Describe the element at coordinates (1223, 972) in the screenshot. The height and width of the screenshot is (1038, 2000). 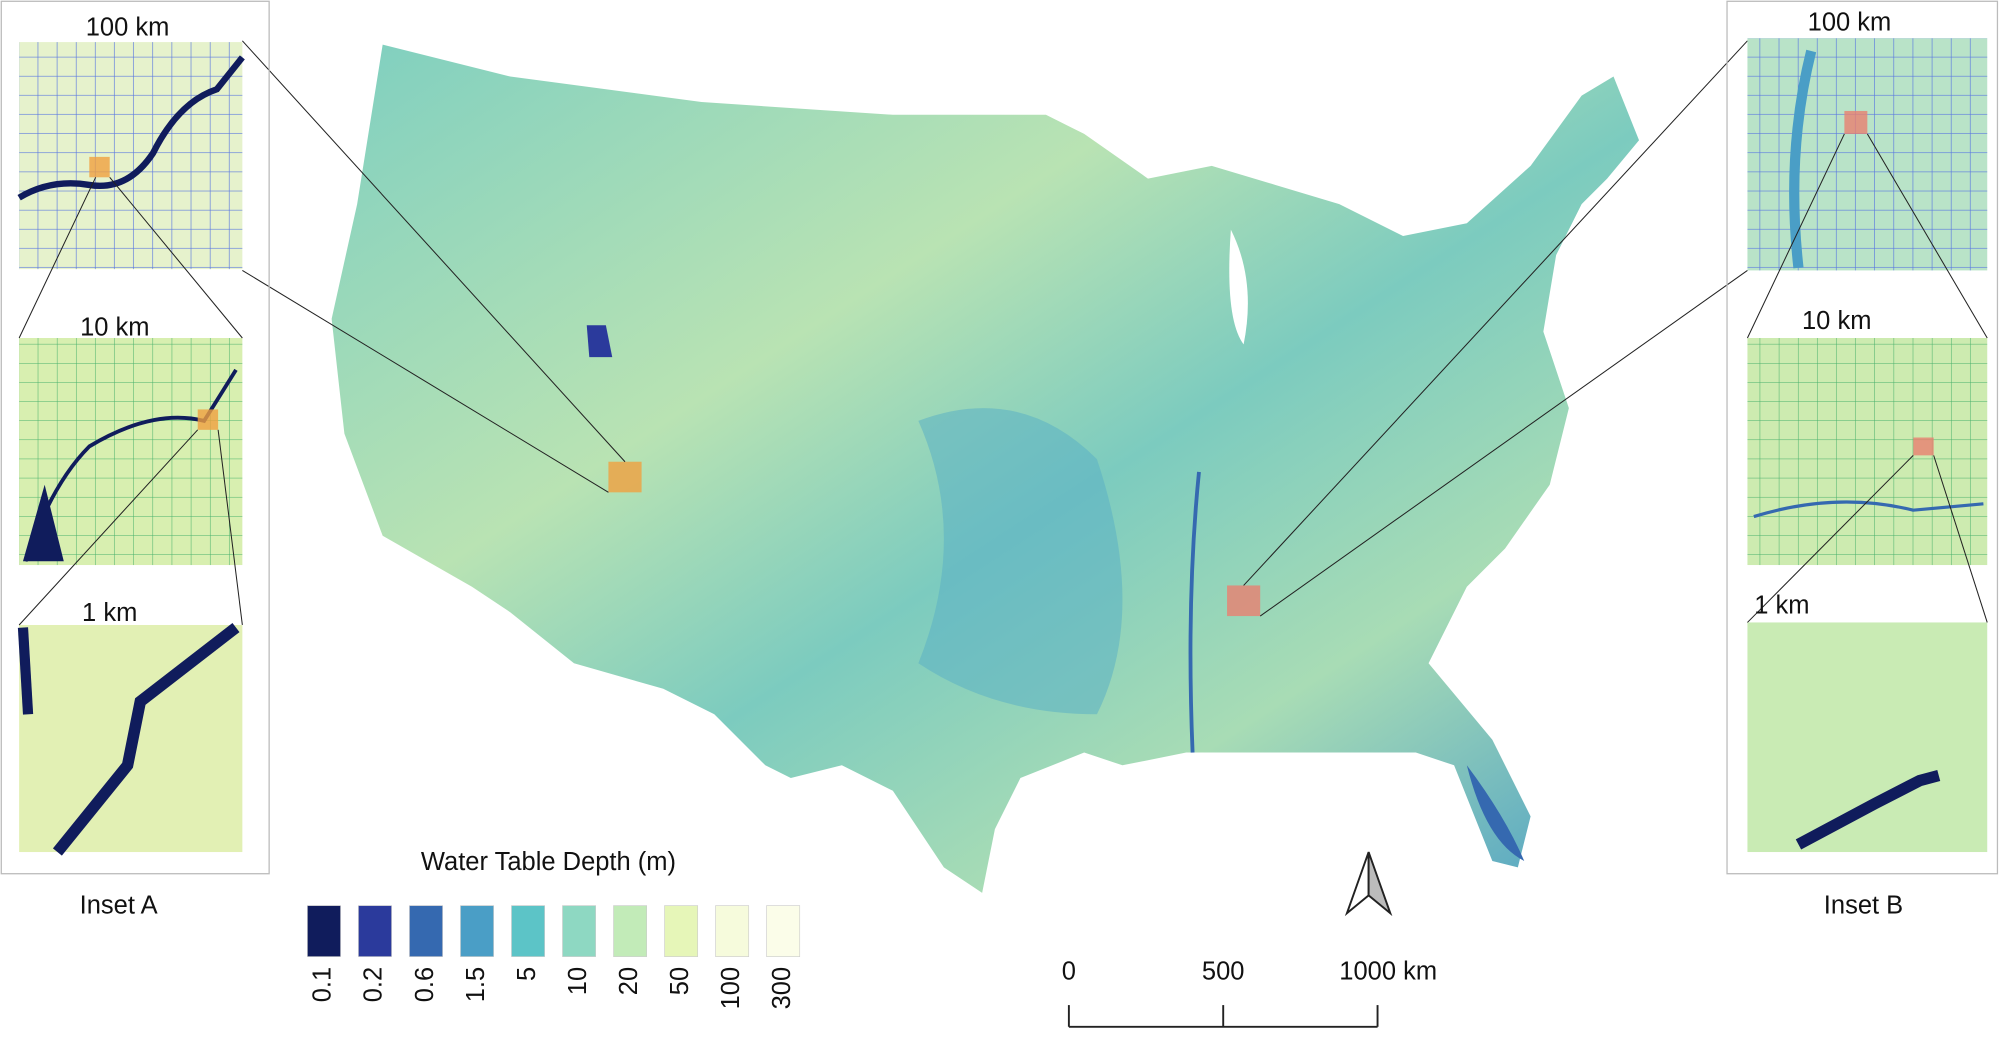
I see `scale-tick-label: 500` at that location.